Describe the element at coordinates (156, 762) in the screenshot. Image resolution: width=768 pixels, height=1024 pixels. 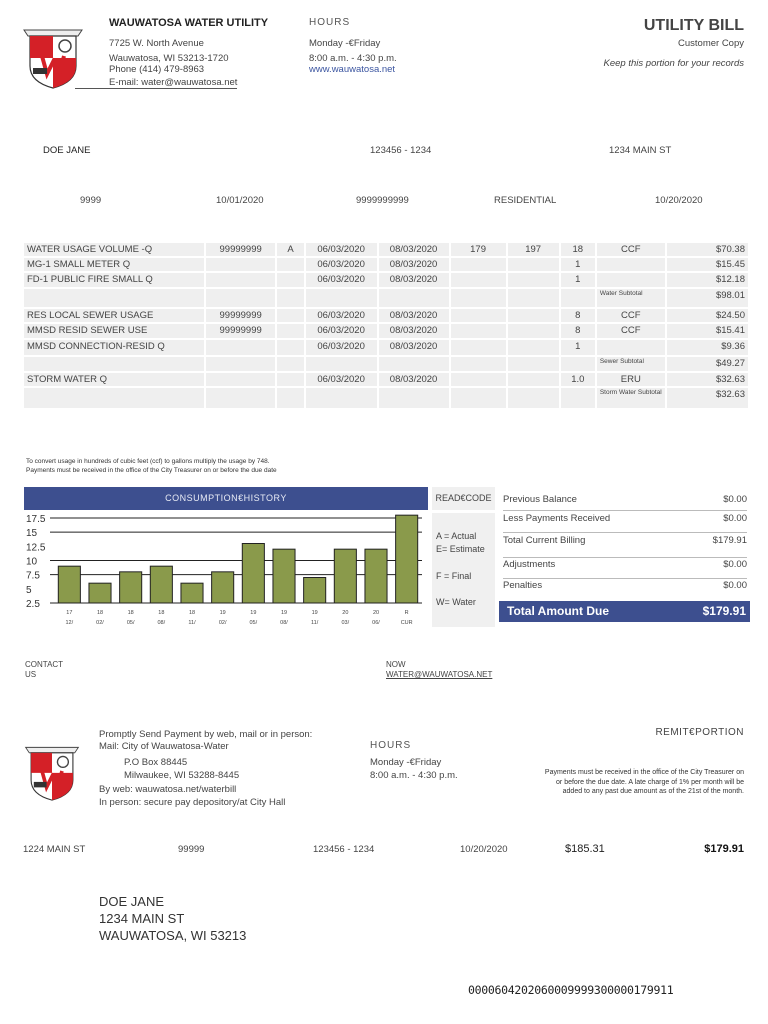
I see `remit-po-box: P.O Box 88445` at that location.